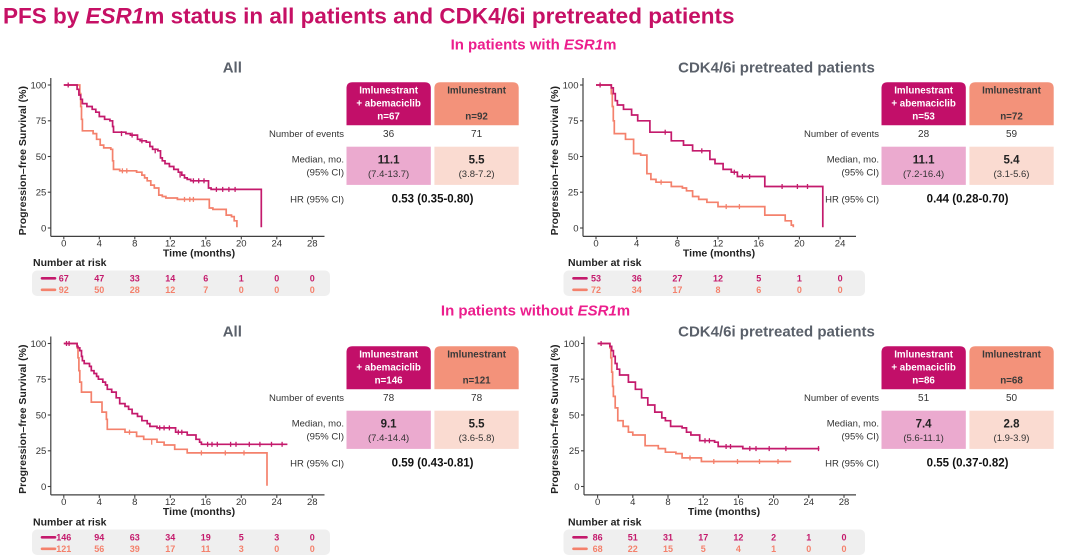 This screenshot has width=1080, height=559. Describe the element at coordinates (853, 160) in the screenshot. I see `svg-text: Median, mo.` at that location.